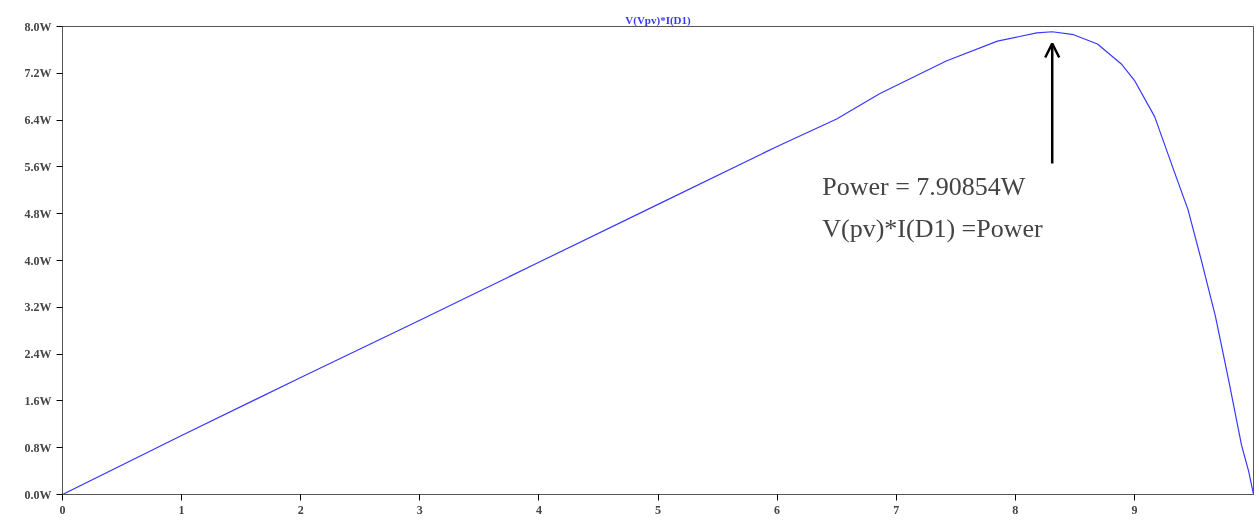  Describe the element at coordinates (38, 120) in the screenshot. I see `y-tick-label: 6.4W` at that location.